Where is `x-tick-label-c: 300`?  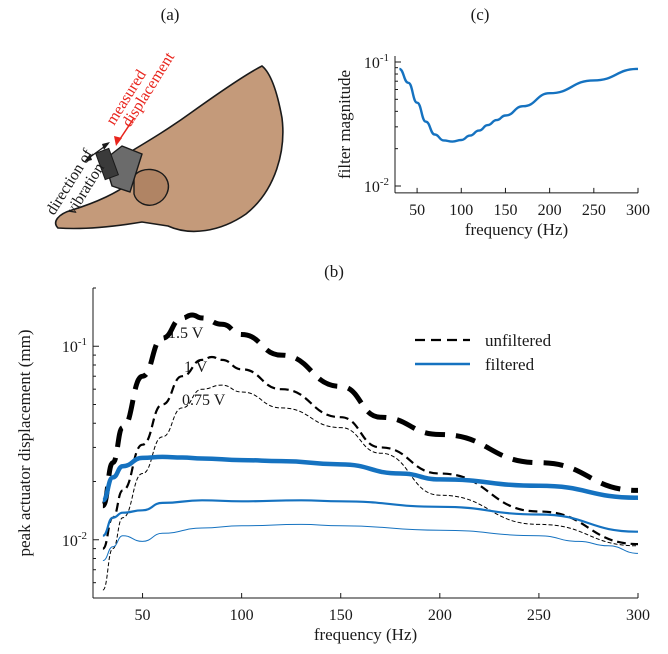
x-tick-label-c: 300 is located at coordinates (638, 210).